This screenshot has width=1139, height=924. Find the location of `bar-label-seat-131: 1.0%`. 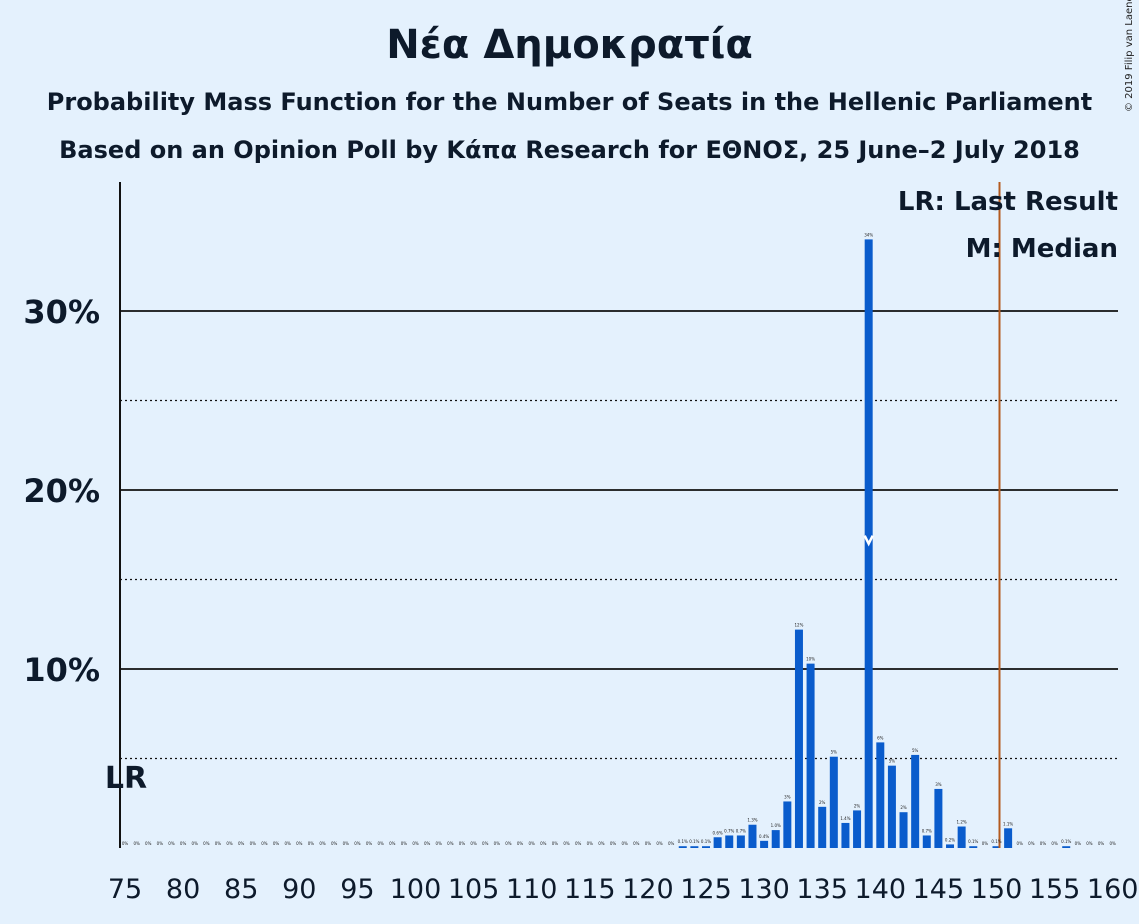

bar-label-seat-131: 1.0% is located at coordinates (776, 825).